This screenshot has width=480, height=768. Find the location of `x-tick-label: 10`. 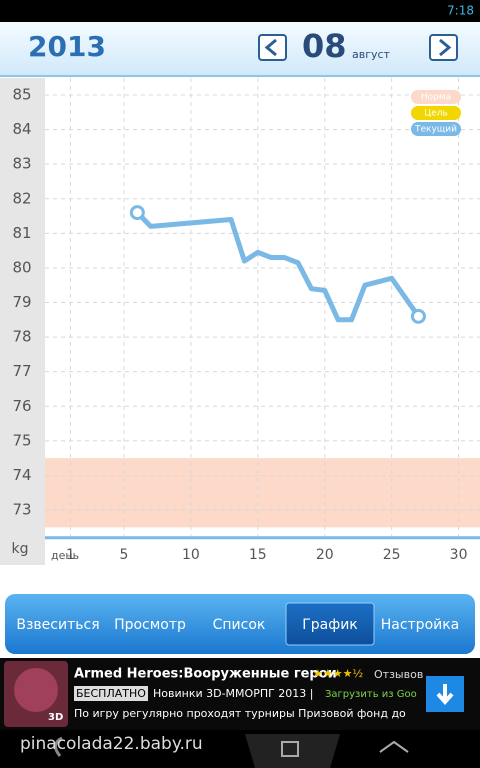

x-tick-label: 10 is located at coordinates (191, 555).